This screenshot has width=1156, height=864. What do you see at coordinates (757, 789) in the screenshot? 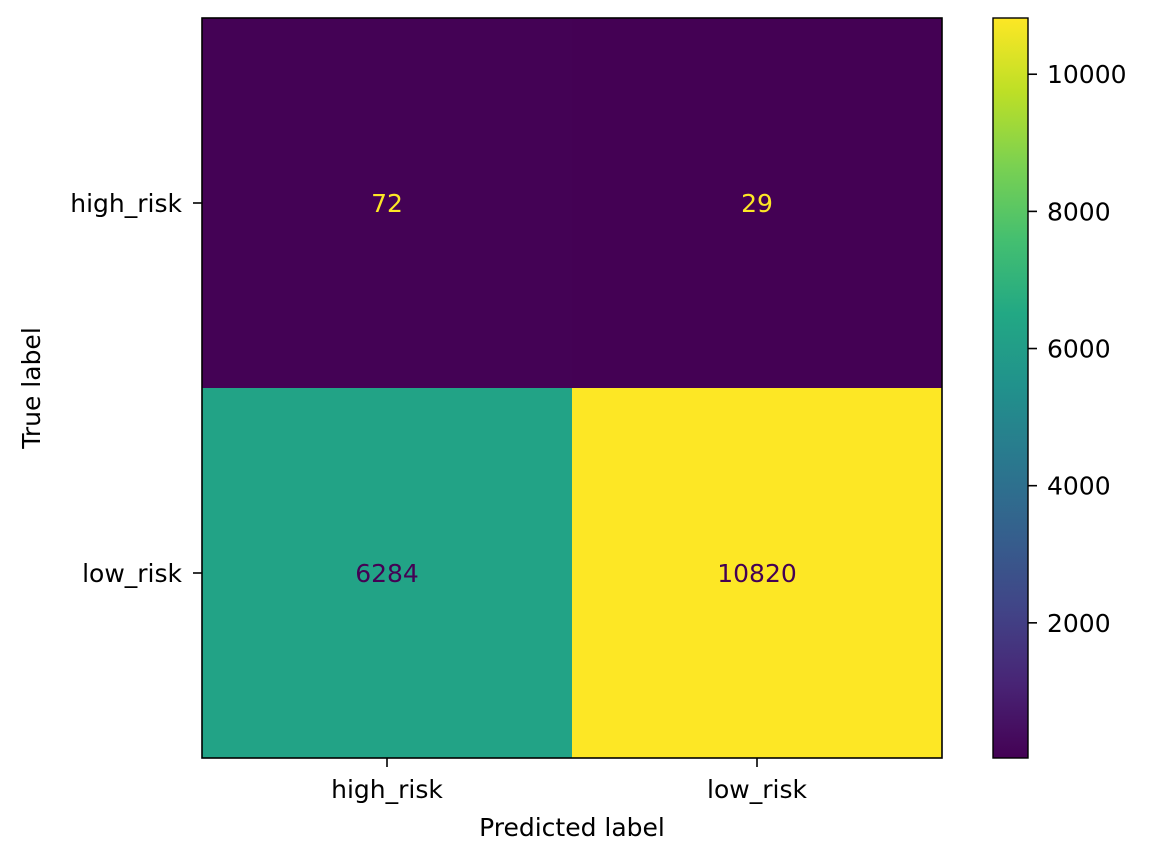
I see `x-tick-label: low_risk` at bounding box center [757, 789].